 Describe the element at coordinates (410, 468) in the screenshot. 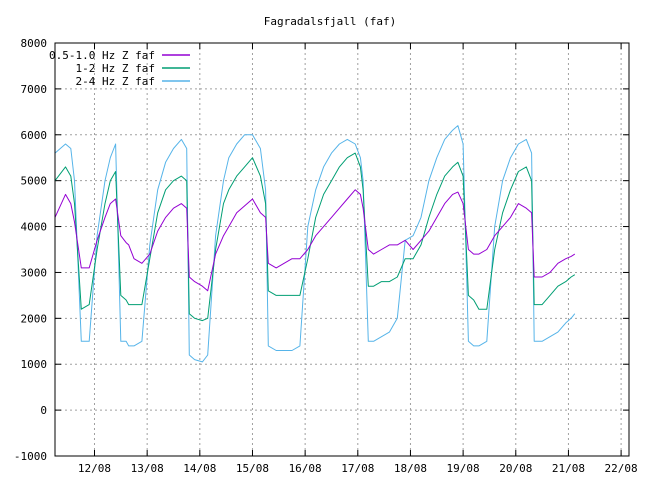

I see `x-tick-label: 18/08` at that location.